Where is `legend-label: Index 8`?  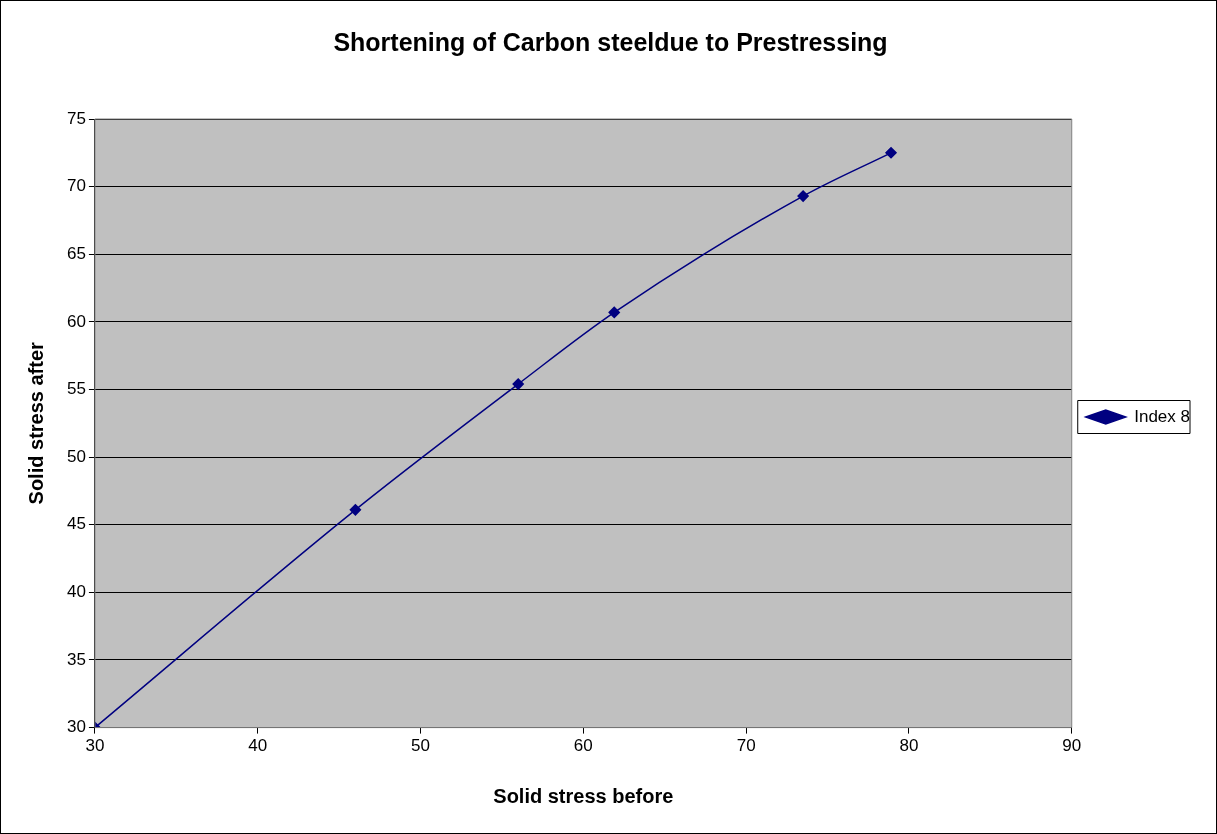
legend-label: Index 8 is located at coordinates (1162, 416).